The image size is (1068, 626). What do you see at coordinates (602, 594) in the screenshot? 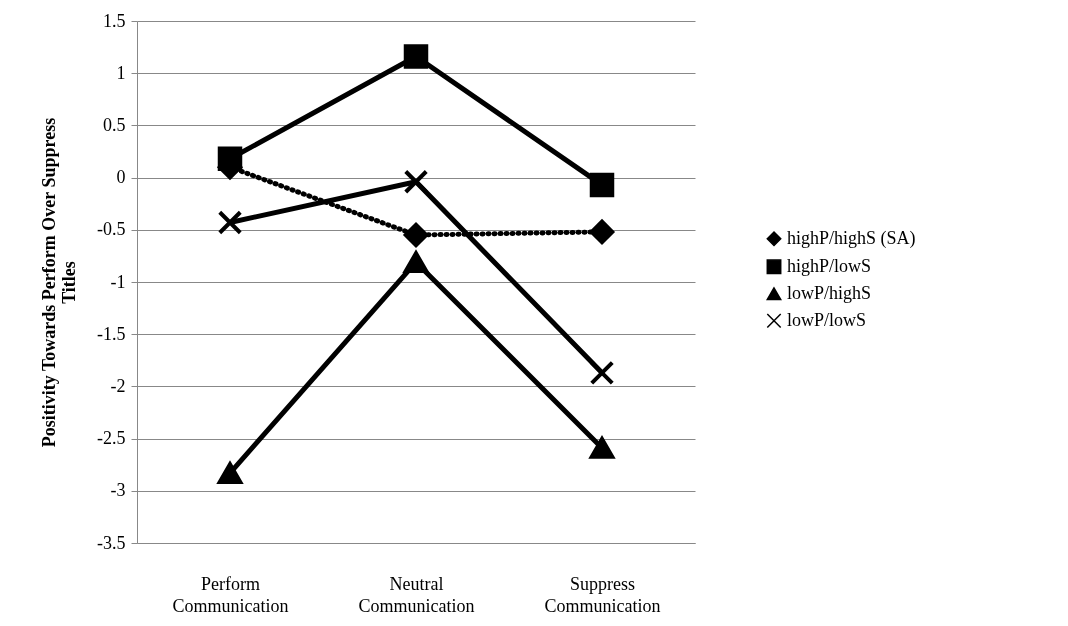
I see `x-tick-label: Suppress Communication` at bounding box center [602, 594].